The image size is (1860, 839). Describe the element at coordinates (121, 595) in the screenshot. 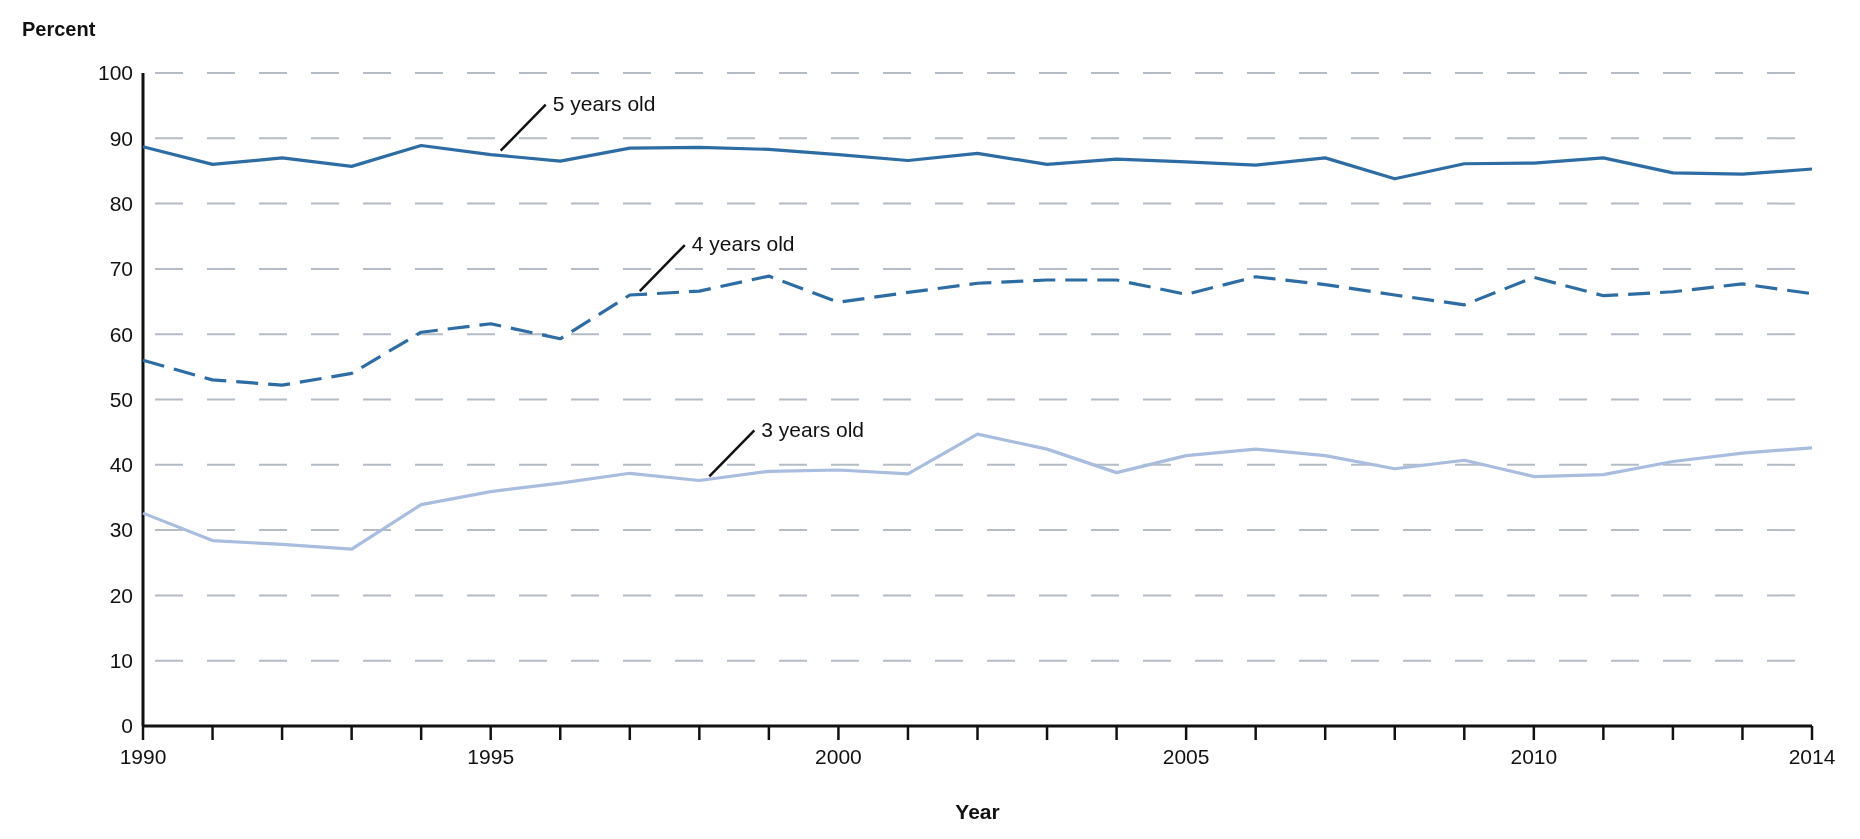

I see `y-tick-label: 20` at that location.